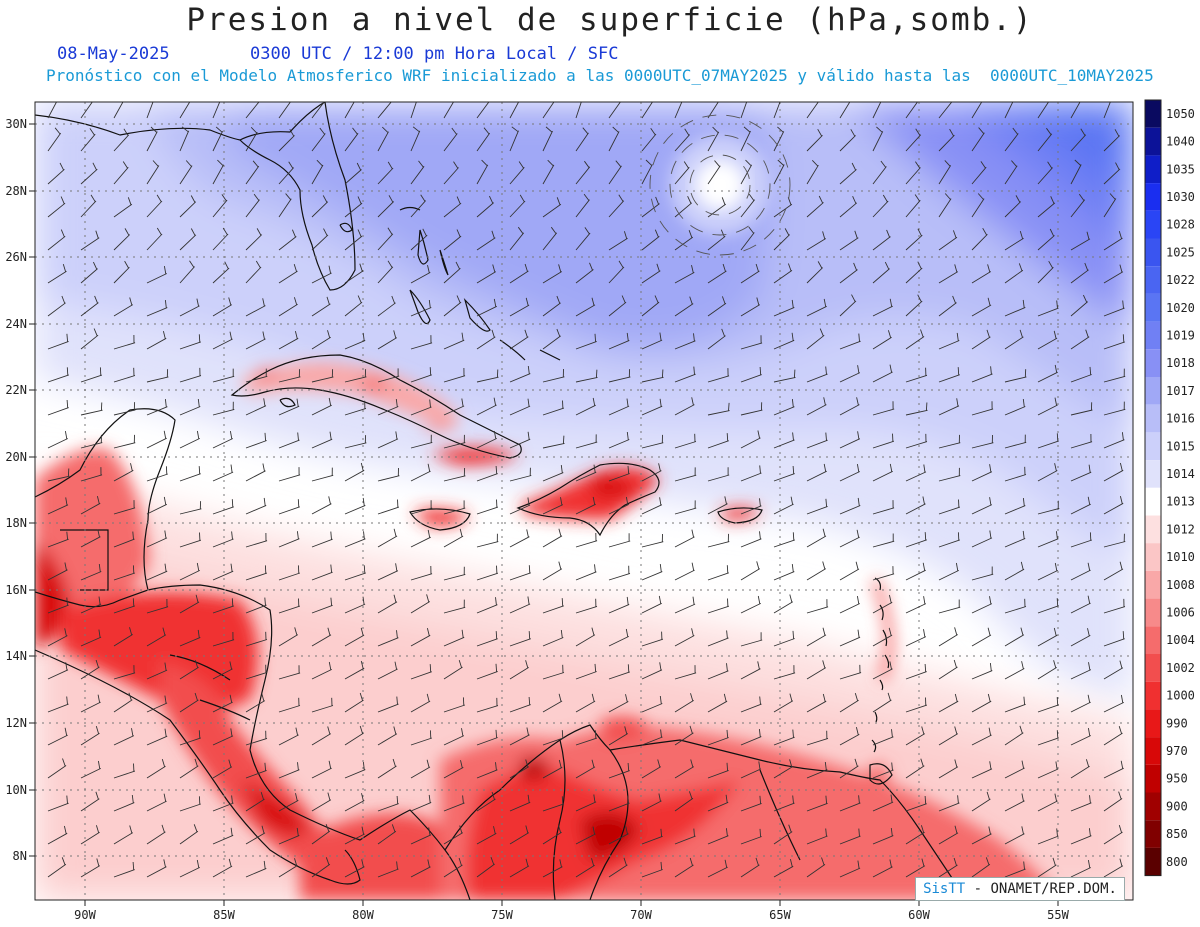 The height and width of the screenshot is (927, 1200). Describe the element at coordinates (502, 915) in the screenshot. I see `lon-label: 75W` at that location.